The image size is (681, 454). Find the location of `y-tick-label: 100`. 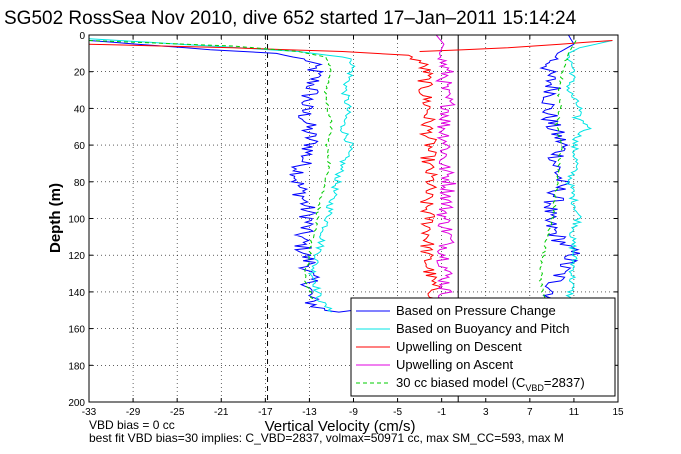

y-tick-label: 100 is located at coordinates (76, 220).